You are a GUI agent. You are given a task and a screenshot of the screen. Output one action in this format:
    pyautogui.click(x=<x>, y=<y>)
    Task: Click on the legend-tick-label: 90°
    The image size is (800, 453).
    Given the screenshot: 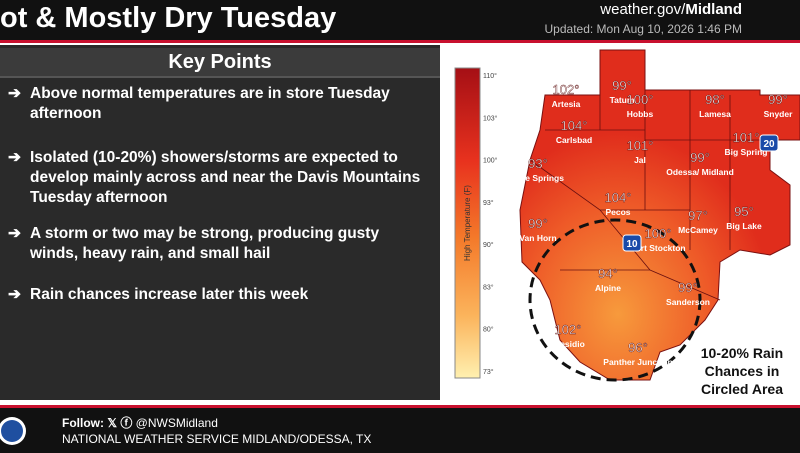 What is the action you would take?
    pyautogui.click(x=488, y=245)
    